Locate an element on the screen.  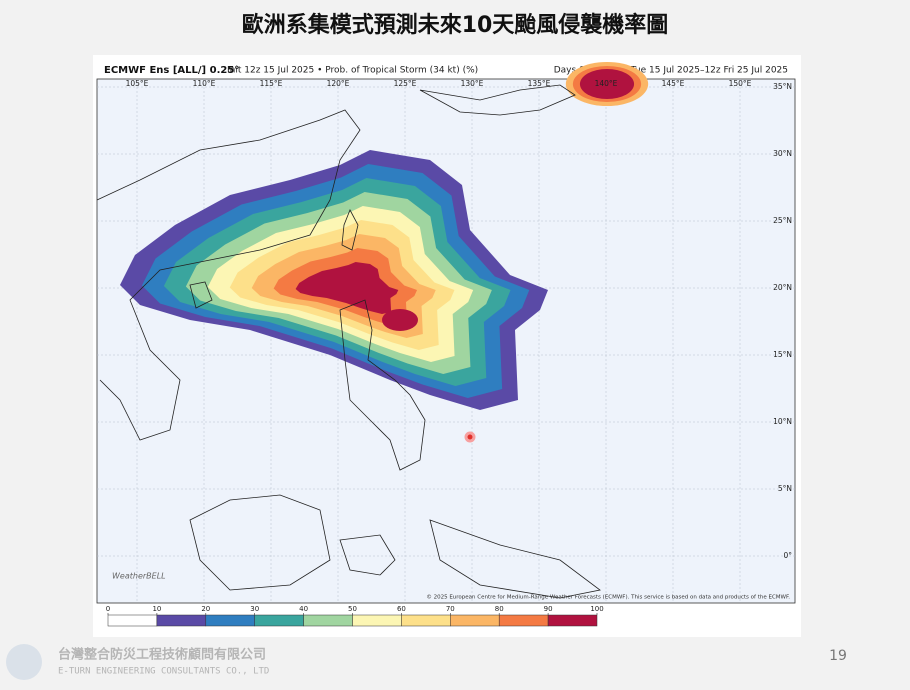
colorbar: 0 10 20 30 40 50 60 70 80 90 100 is located at coordinates (355, 616).